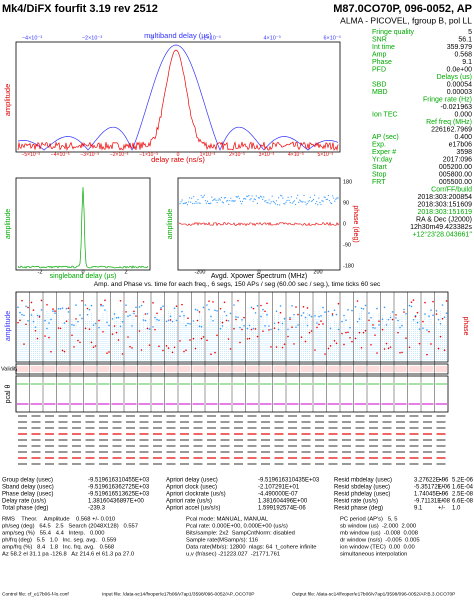  What do you see at coordinates (393, 32) in the screenshot?
I see `info-label: Fringe quality` at bounding box center [393, 32].